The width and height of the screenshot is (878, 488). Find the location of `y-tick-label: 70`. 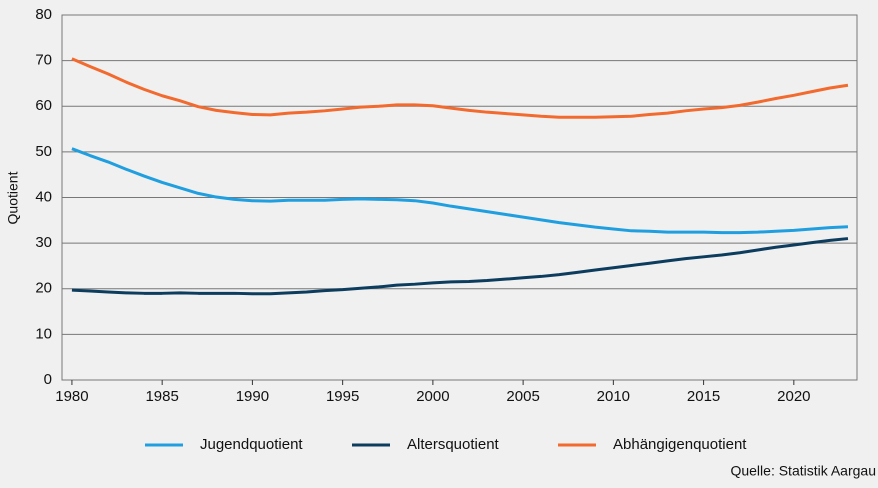

y-tick-label: 70 is located at coordinates (43, 60).